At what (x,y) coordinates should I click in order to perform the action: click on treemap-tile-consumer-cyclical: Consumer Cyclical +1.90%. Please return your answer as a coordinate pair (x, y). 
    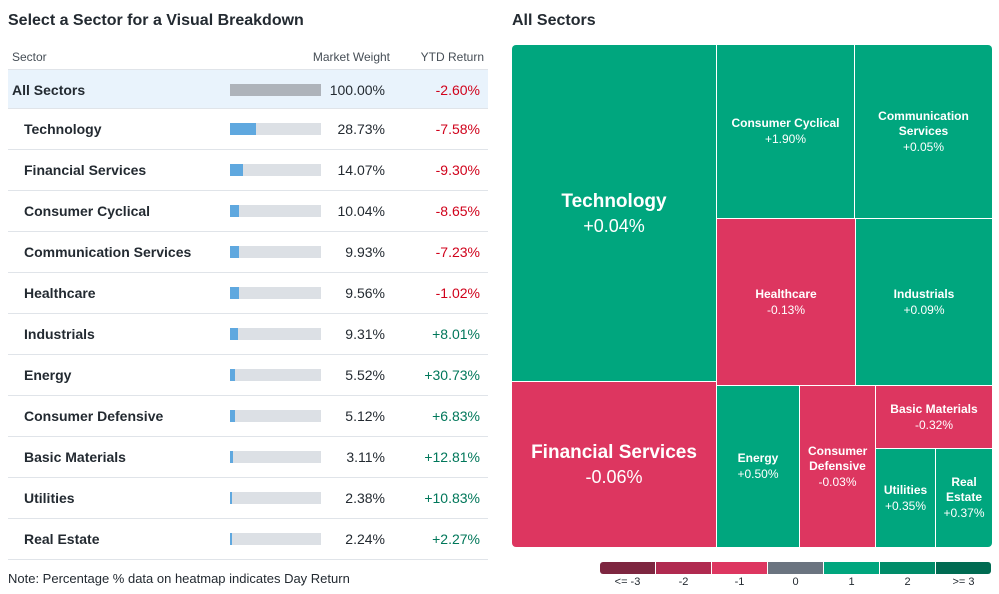
    Looking at the image, I should click on (785, 131).